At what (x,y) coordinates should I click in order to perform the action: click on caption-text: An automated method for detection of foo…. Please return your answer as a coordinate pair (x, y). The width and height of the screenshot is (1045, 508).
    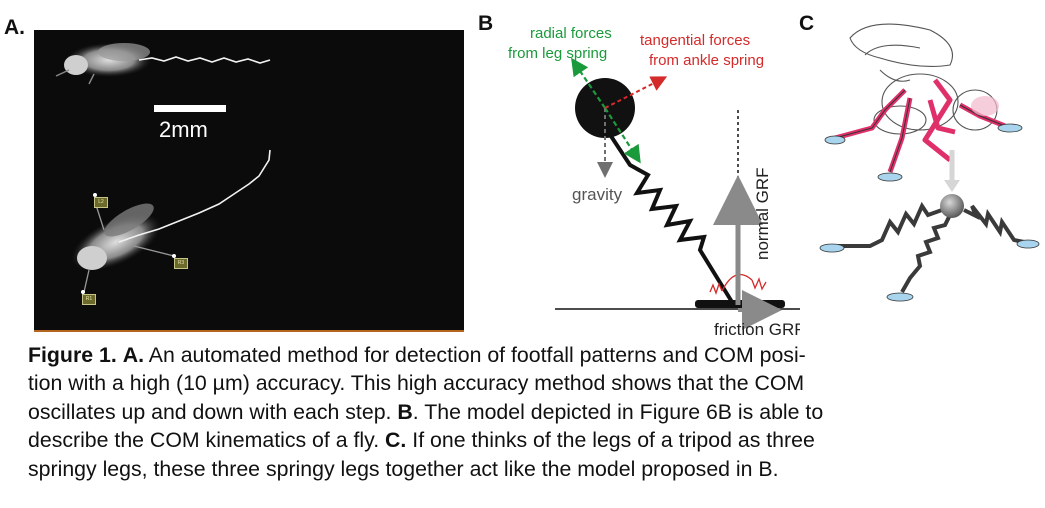
    Looking at the image, I should click on (475, 355).